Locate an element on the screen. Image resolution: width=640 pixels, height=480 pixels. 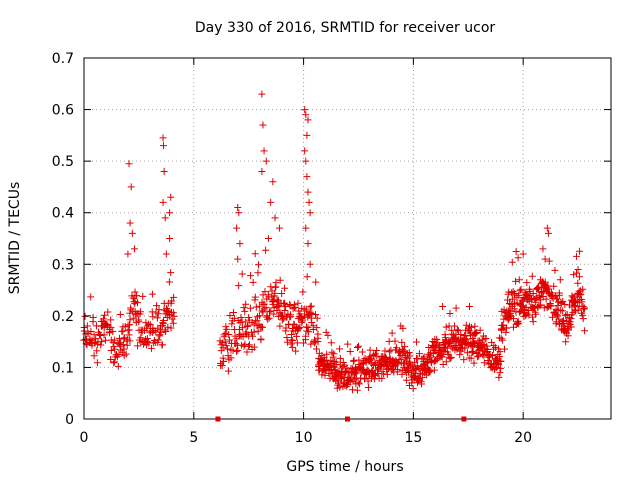
x-tick-label: 20 is located at coordinates (523, 438).